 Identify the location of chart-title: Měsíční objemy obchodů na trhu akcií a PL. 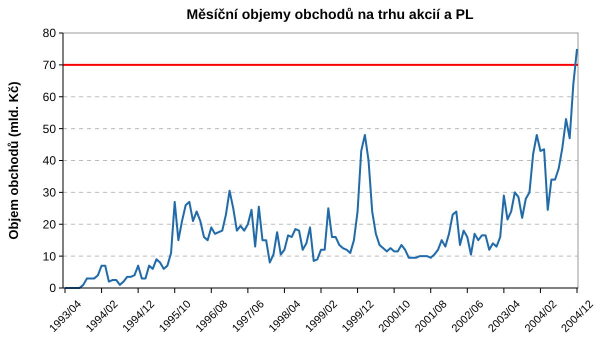
(330, 14).